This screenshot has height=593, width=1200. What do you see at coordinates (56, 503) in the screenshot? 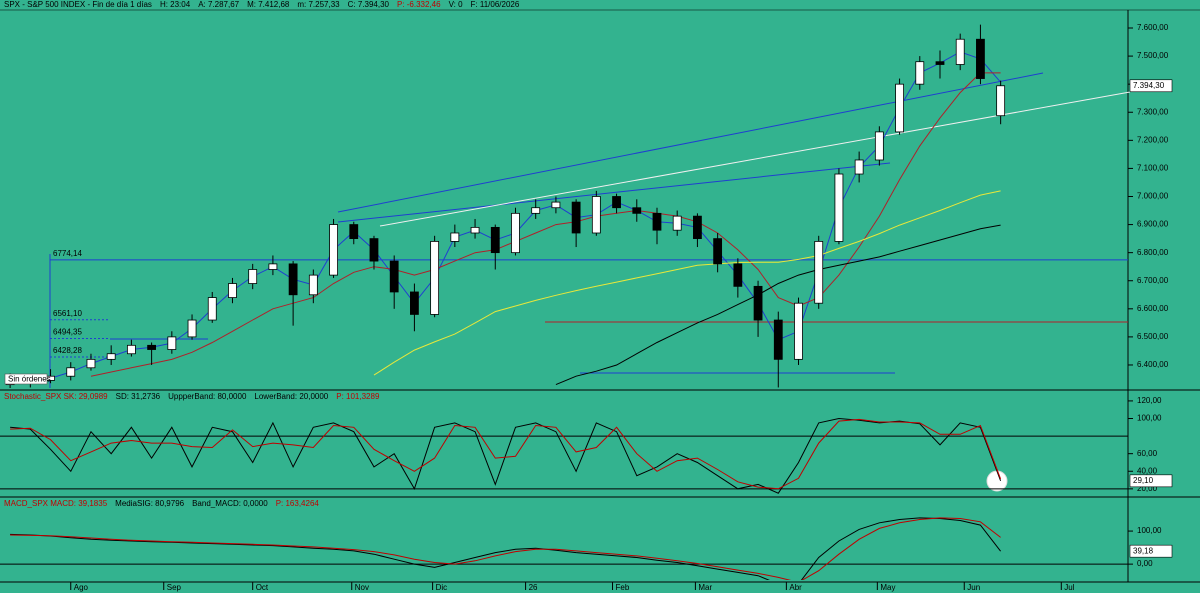
I see `header-item: MACD_SPX MACD: 39,1835` at bounding box center [56, 503].